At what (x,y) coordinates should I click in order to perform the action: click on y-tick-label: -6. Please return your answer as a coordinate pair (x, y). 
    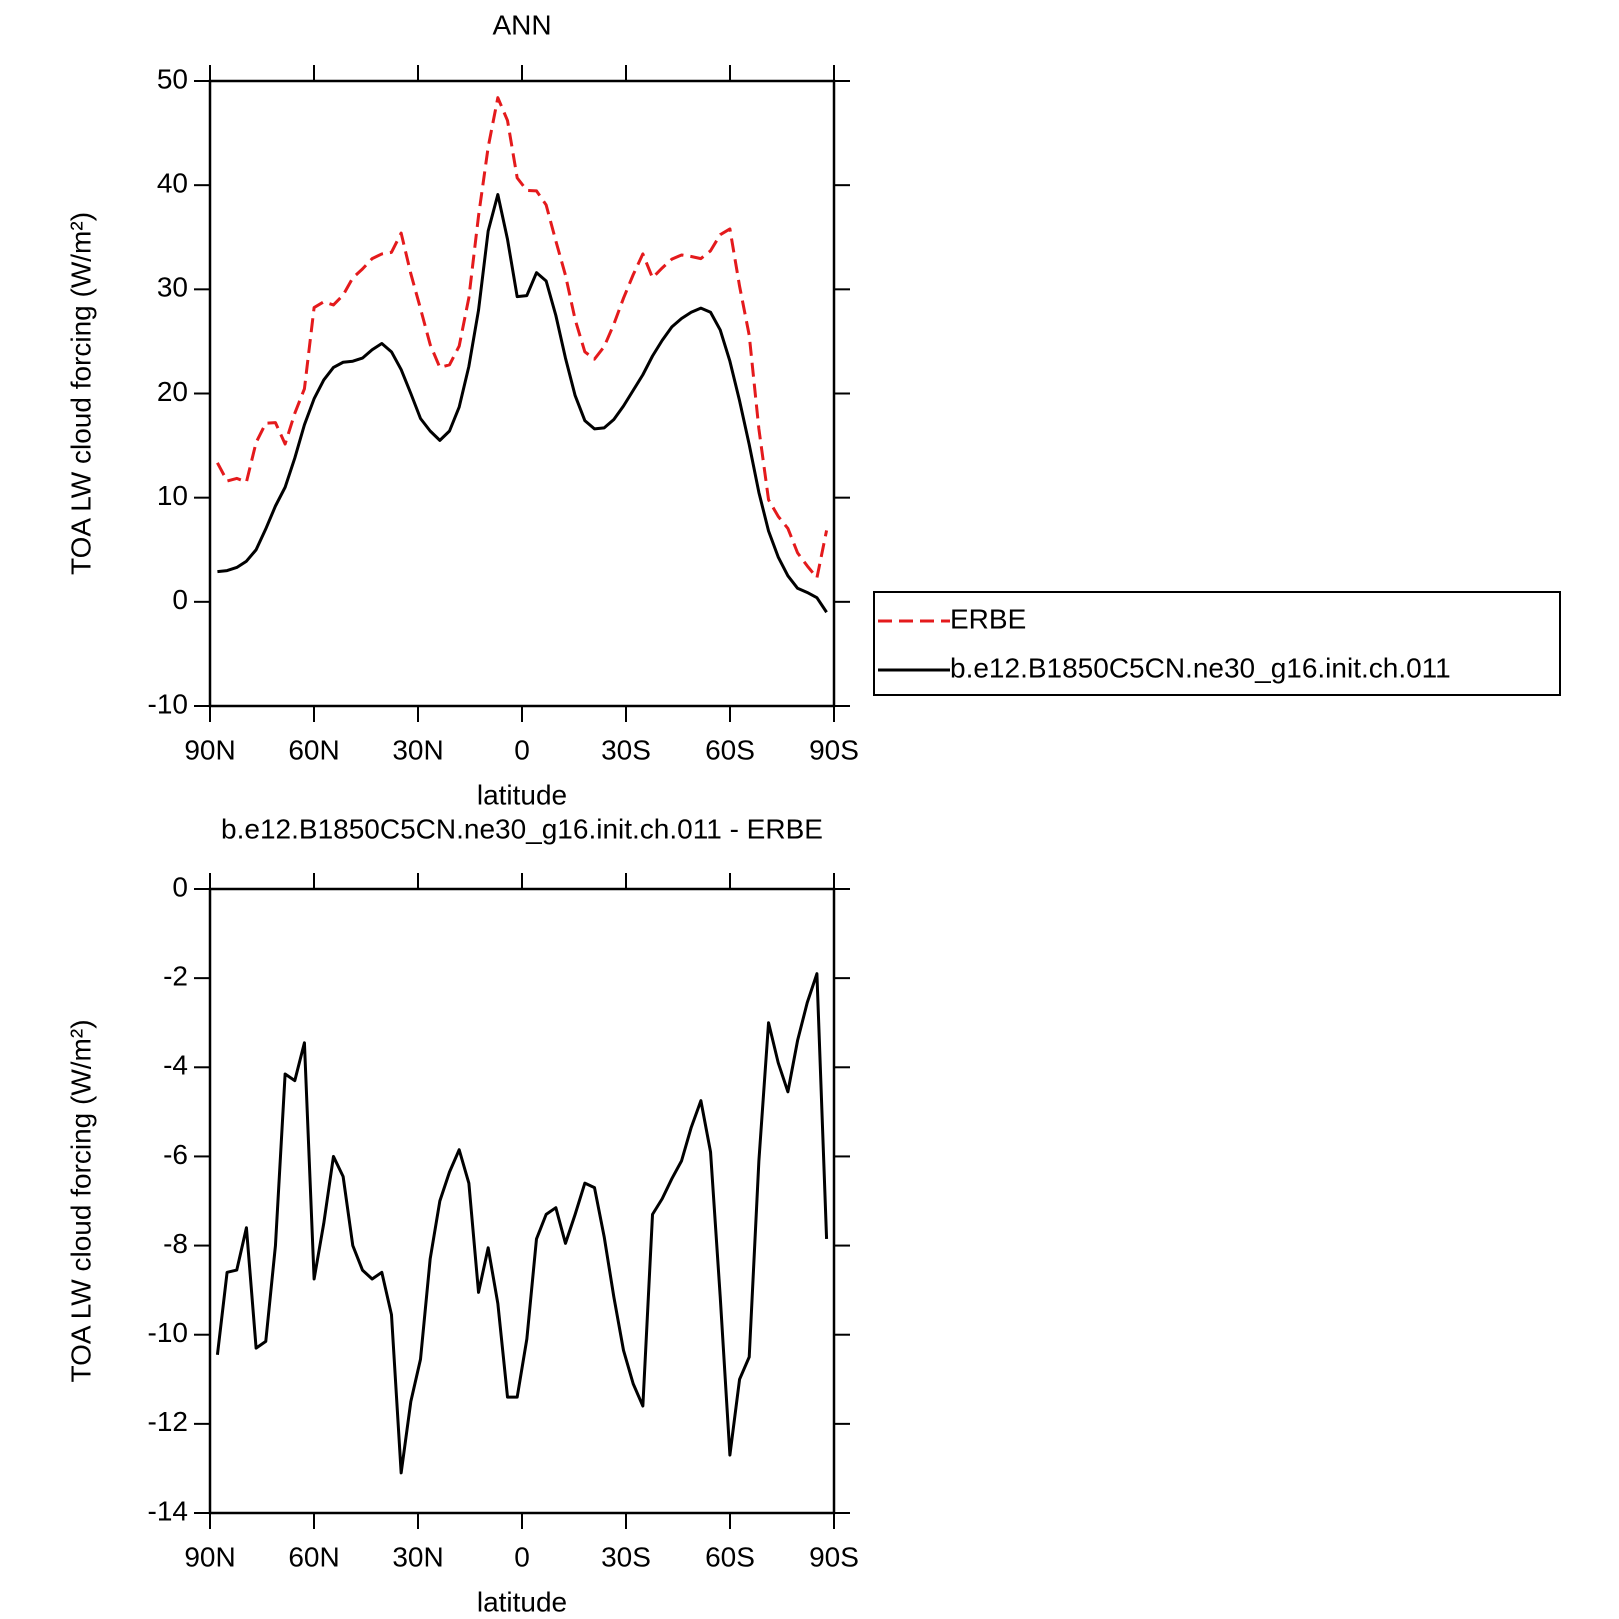
    Looking at the image, I should click on (175, 1154).